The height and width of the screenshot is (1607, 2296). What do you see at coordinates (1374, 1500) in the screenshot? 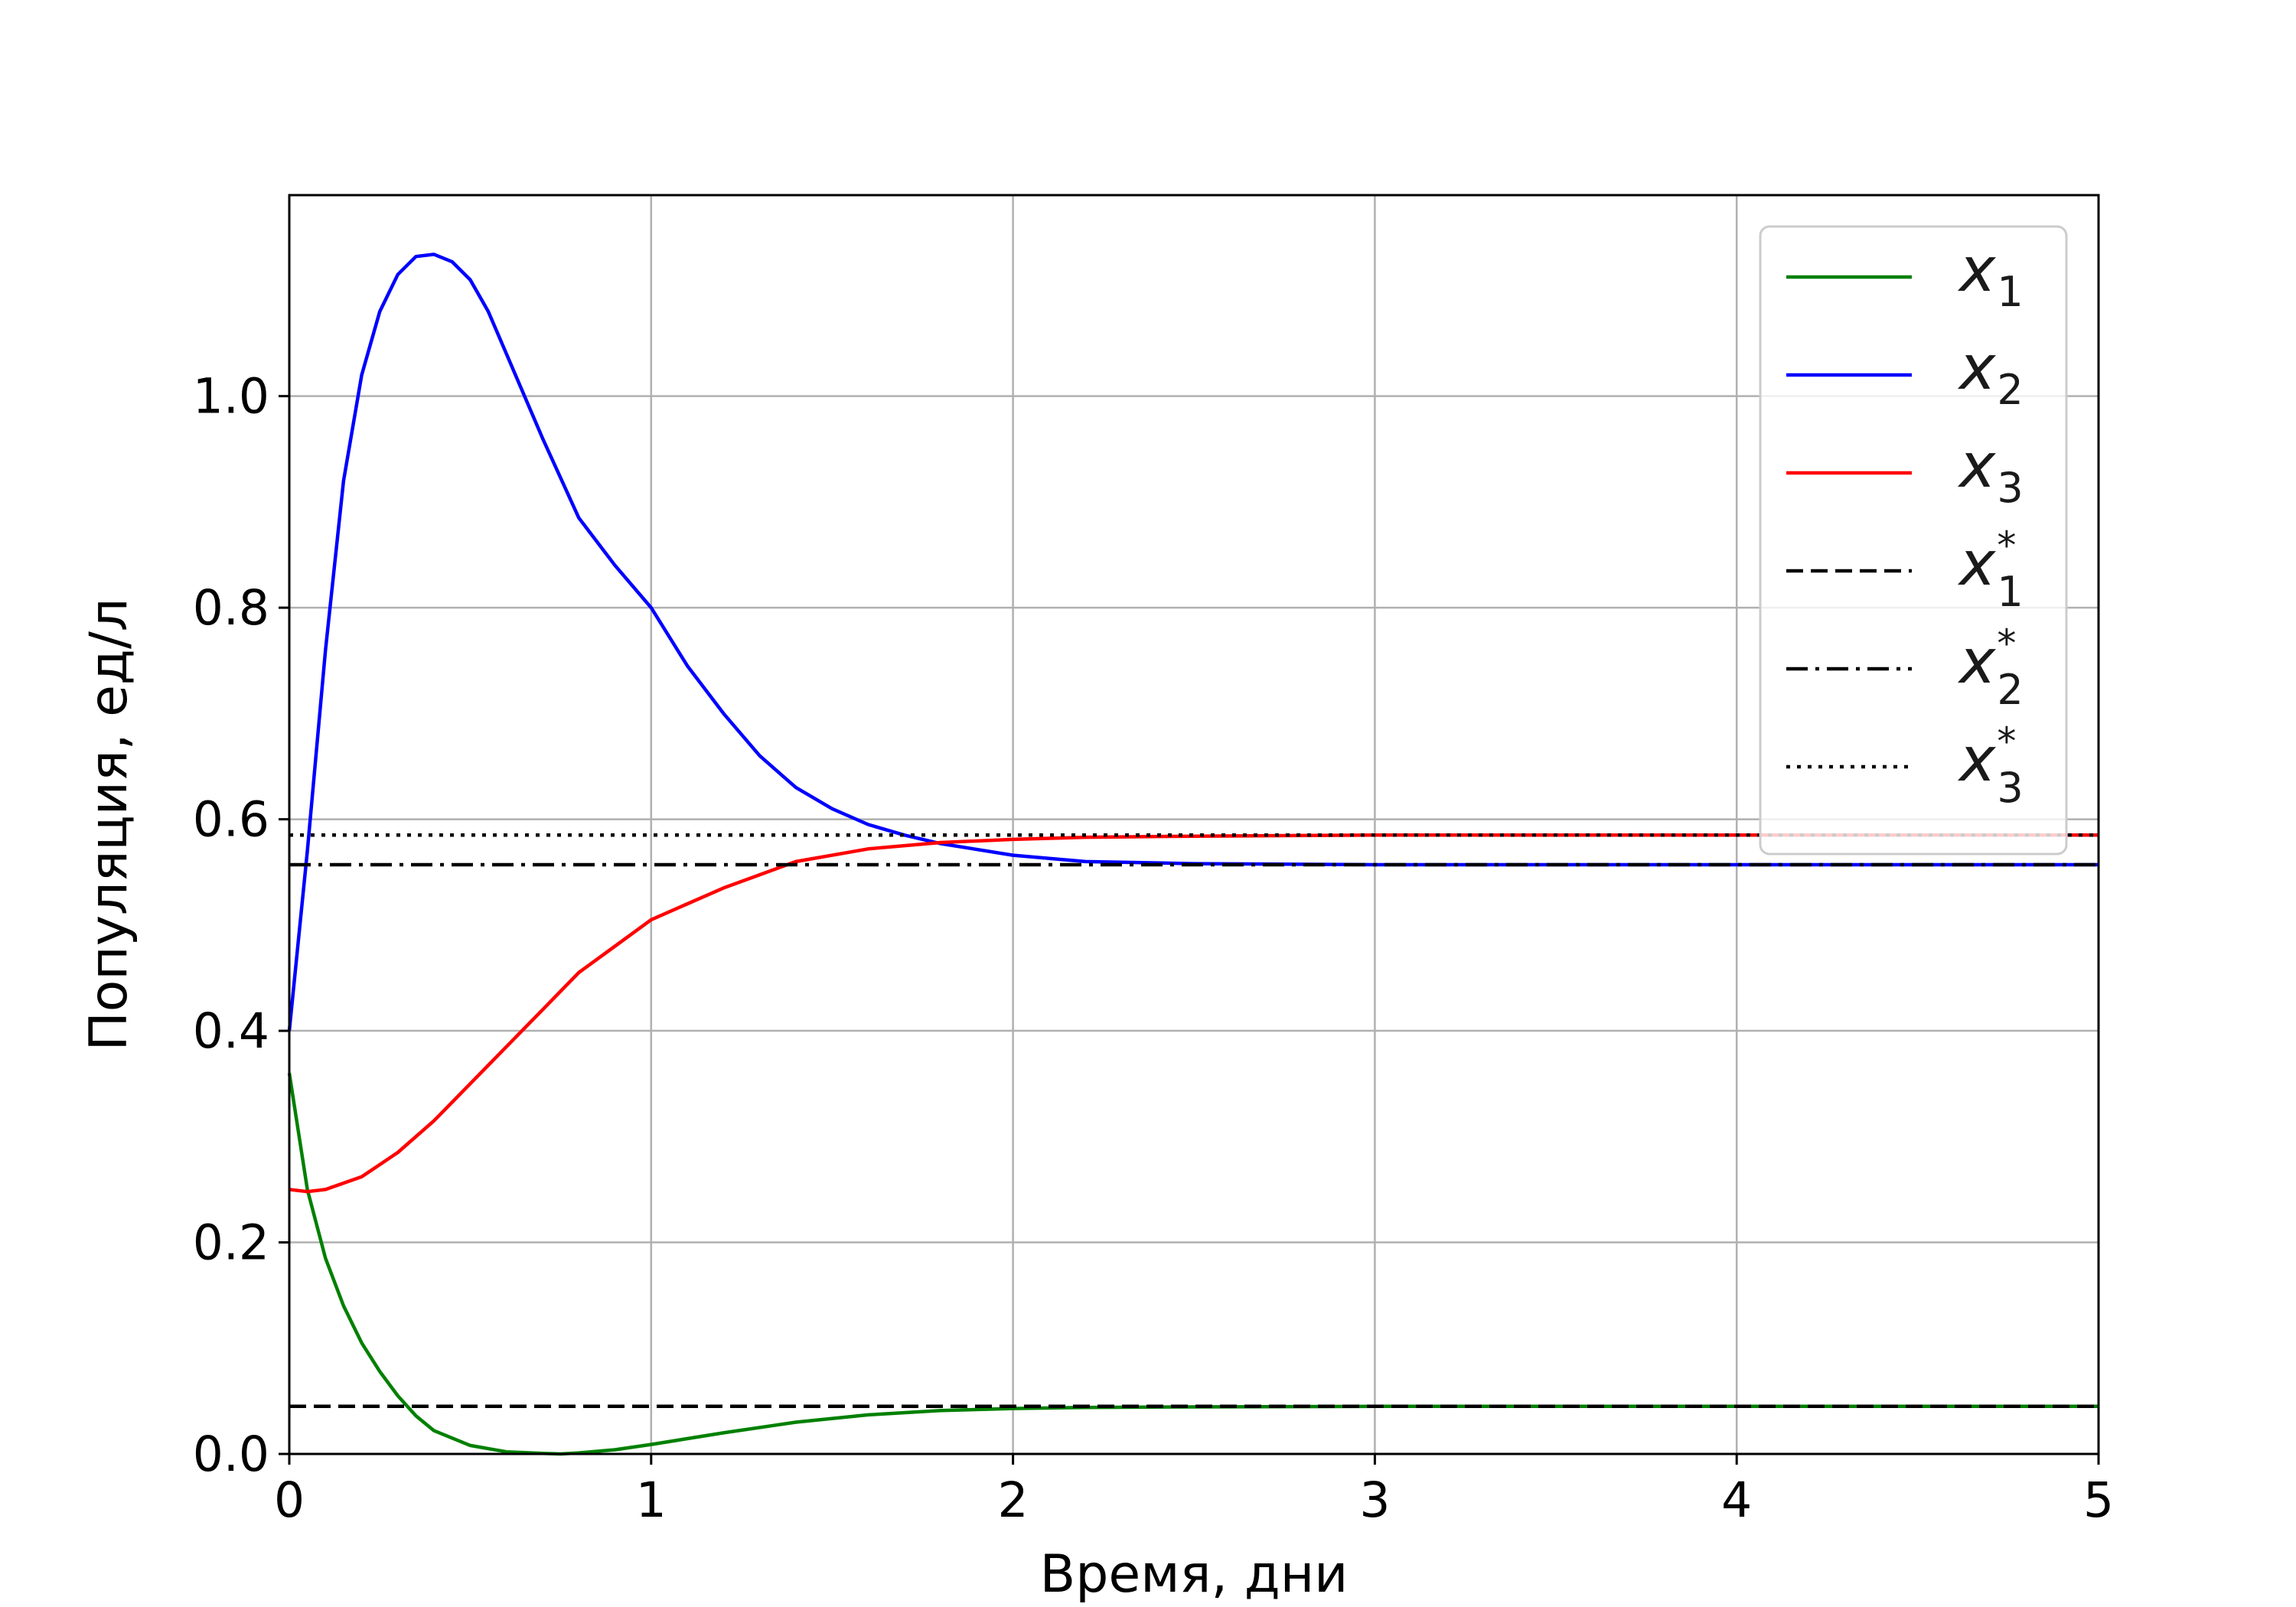
I see `x-tick-label: 3` at bounding box center [1374, 1500].